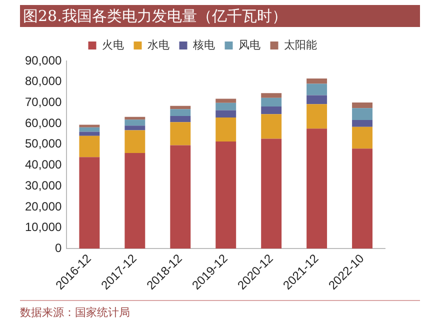  Describe the element at coordinates (158, 45) in the screenshot. I see `legend-label: 水电` at that location.